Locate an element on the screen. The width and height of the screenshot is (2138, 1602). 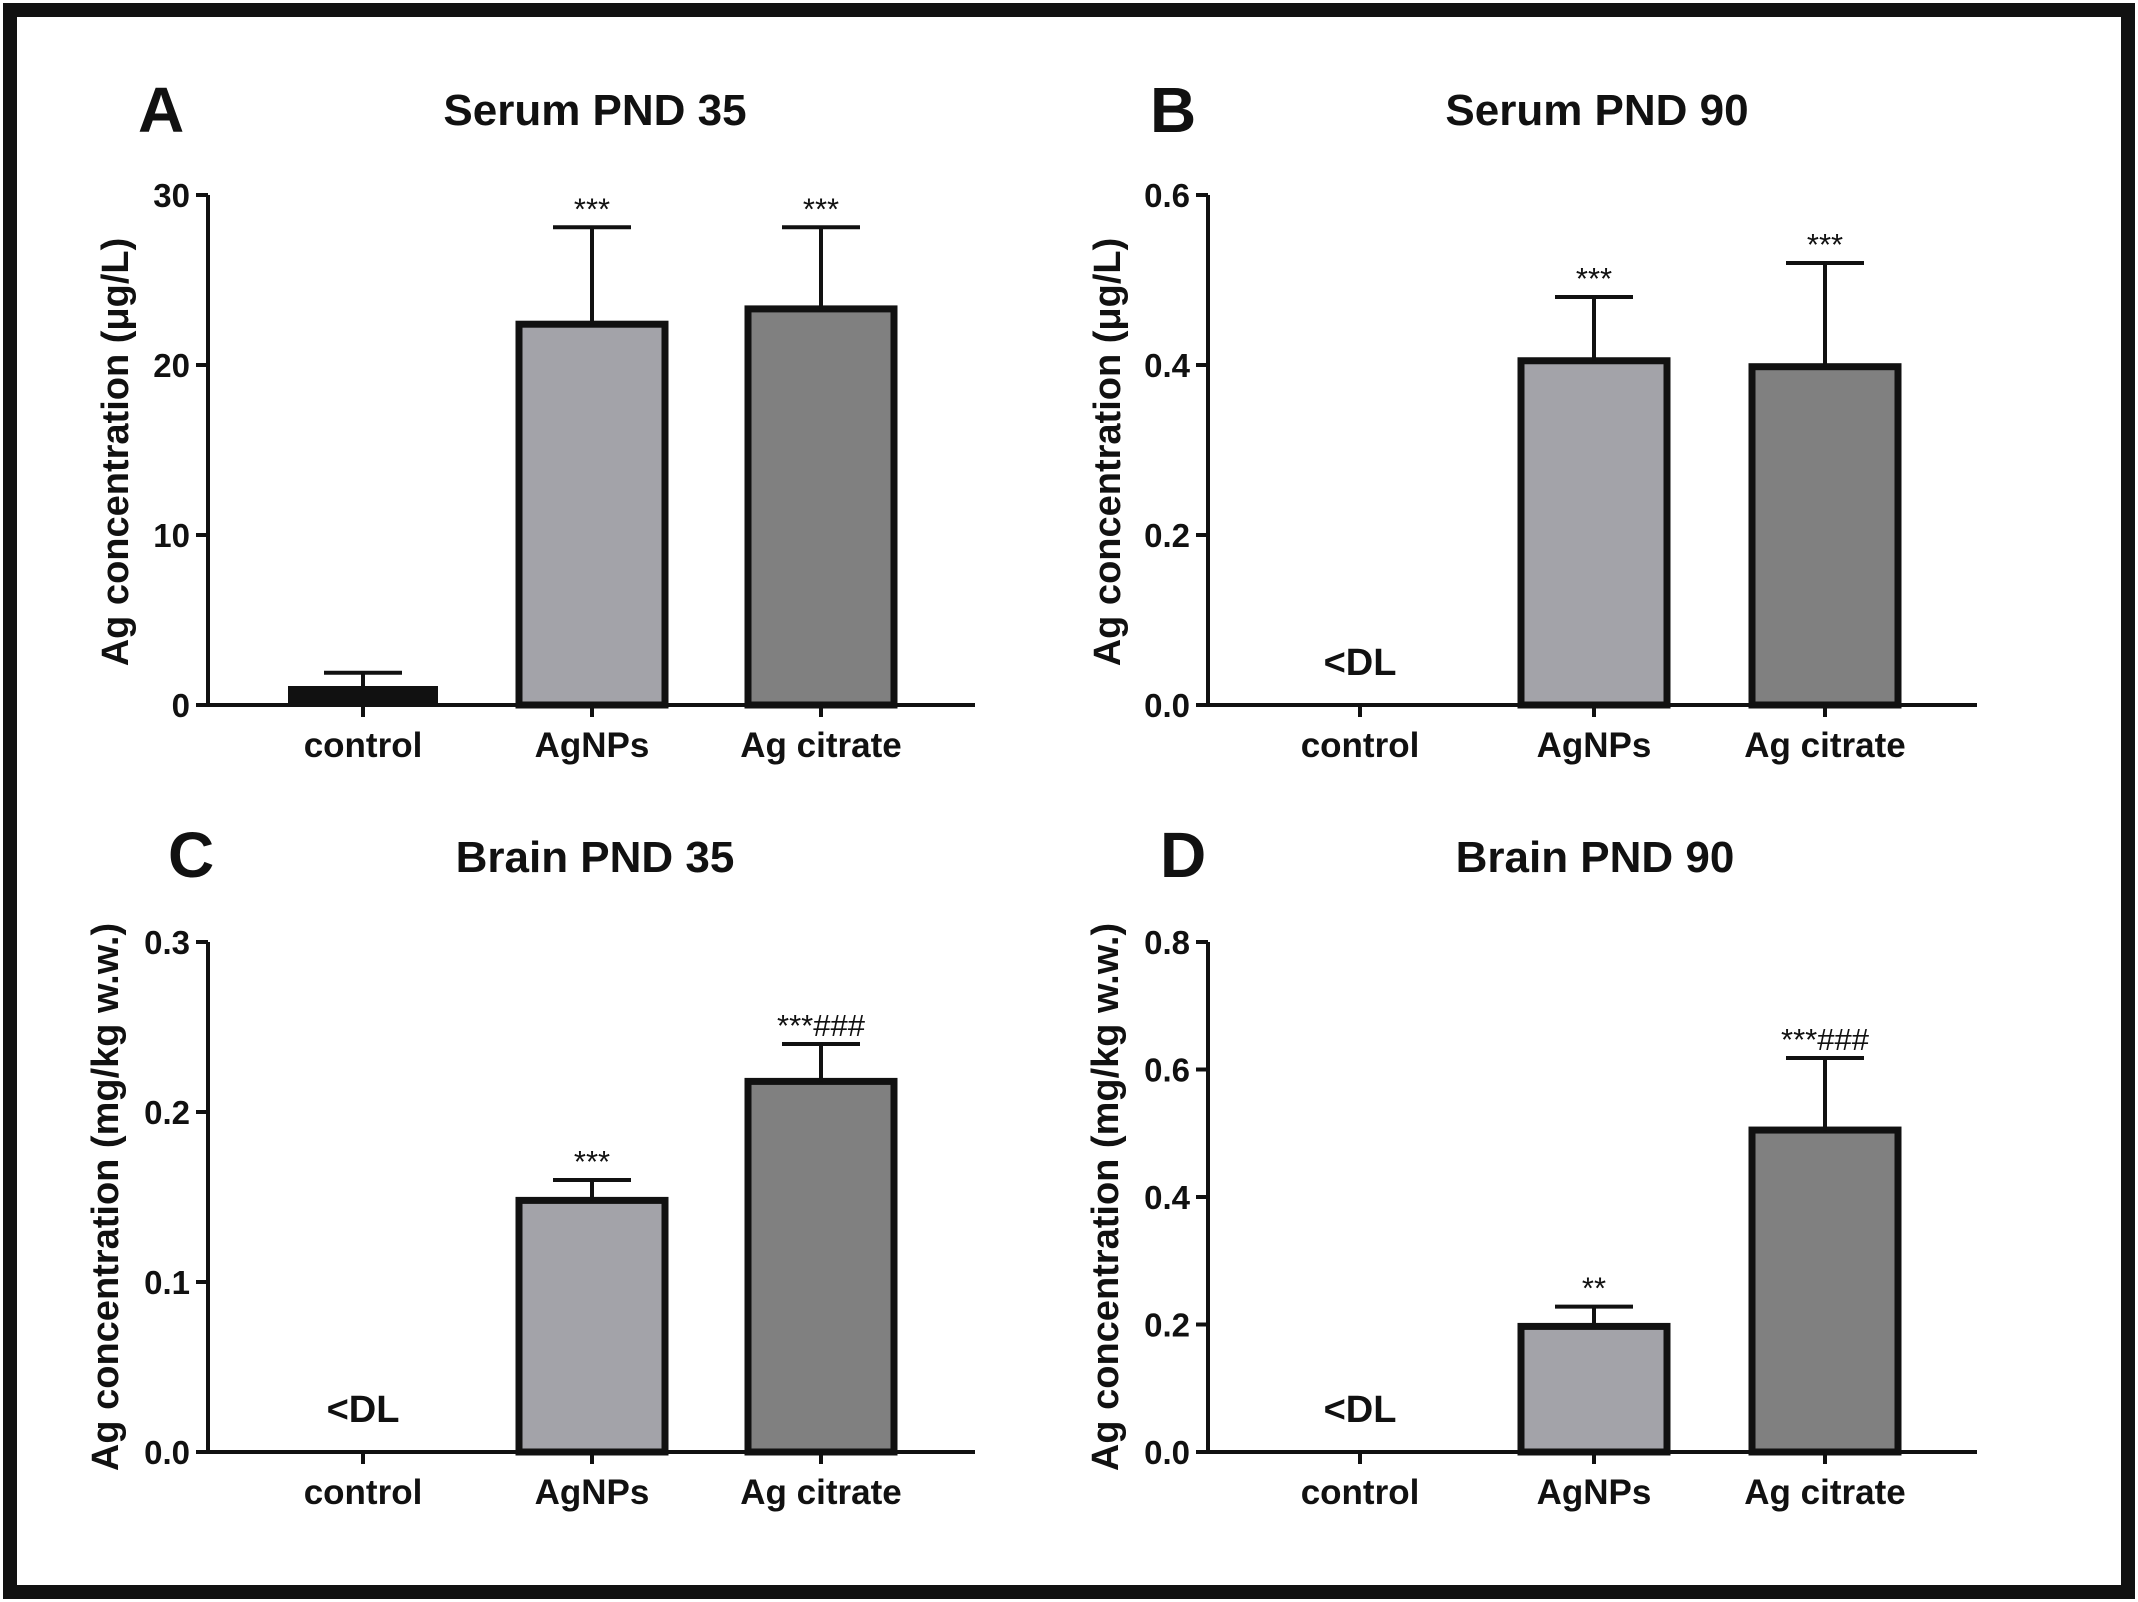
panel-title: Brain PND 35 is located at coordinates (595, 857).